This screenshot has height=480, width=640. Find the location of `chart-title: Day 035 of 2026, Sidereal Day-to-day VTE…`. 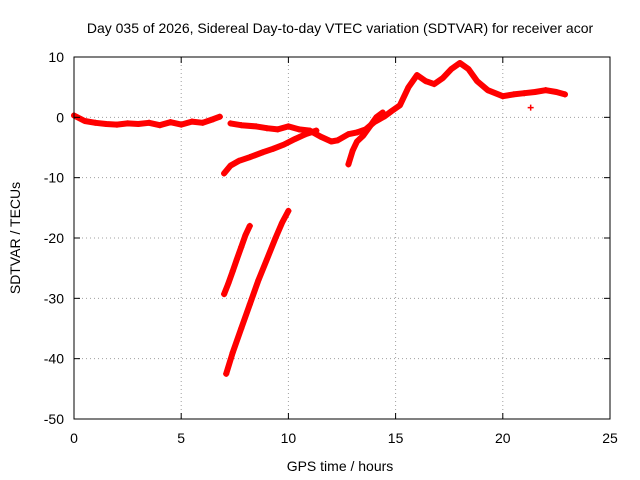

chart-title: Day 035 of 2026, Sidereal Day-to-day VTE… is located at coordinates (340, 28).